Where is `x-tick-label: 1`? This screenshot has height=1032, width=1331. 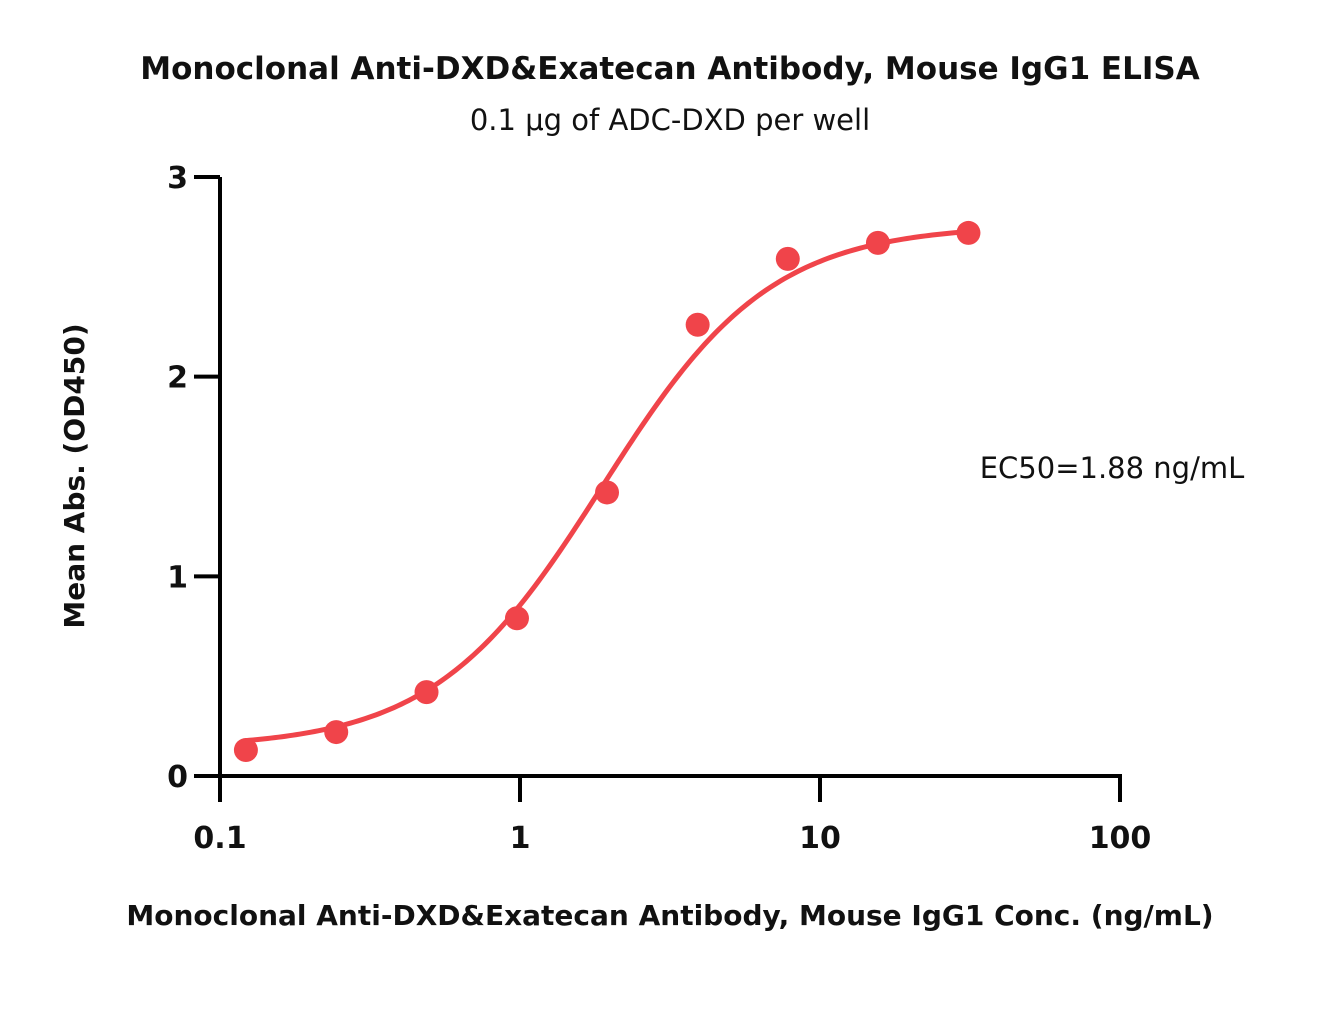
x-tick-label: 1 is located at coordinates (520, 838).